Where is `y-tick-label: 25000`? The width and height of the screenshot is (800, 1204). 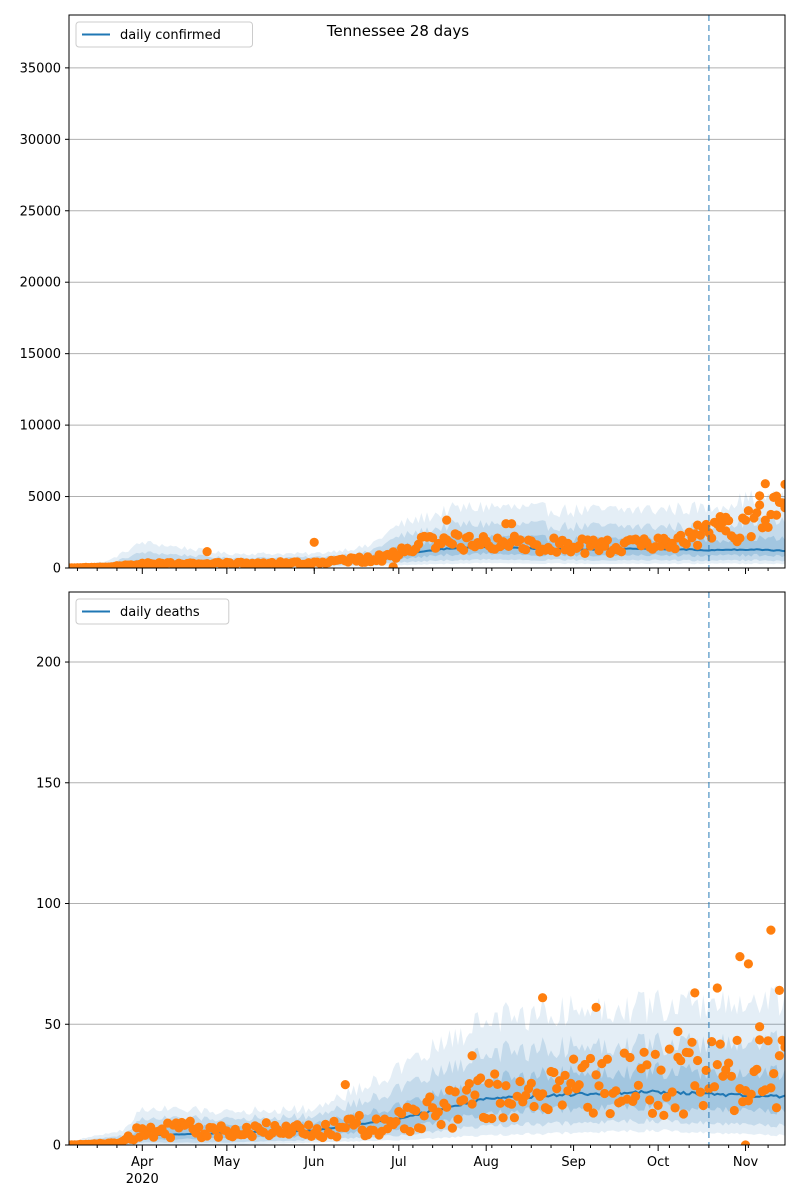
y-tick-label: 25000 is located at coordinates (40, 211).